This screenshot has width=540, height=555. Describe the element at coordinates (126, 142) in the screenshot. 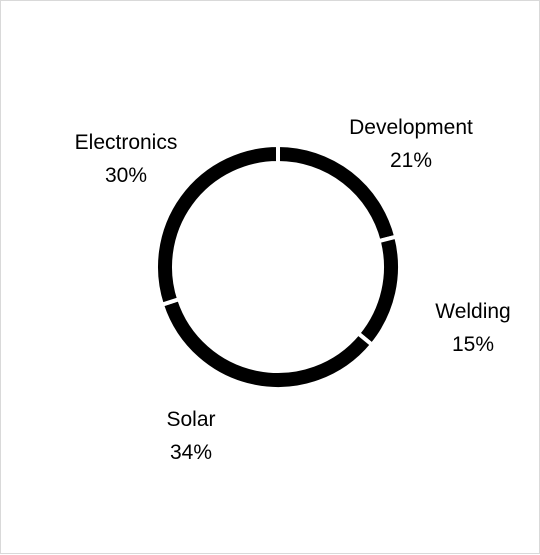

I see `data-label-electronics-name: Electronics` at that location.